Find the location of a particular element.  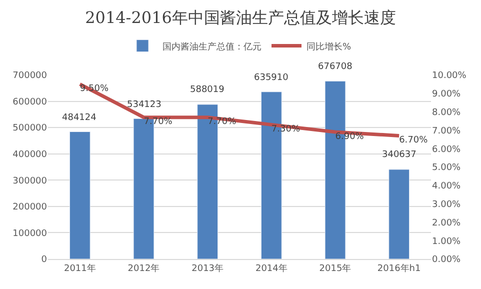

y2-tick-label: 3.00% is located at coordinates (447, 205).